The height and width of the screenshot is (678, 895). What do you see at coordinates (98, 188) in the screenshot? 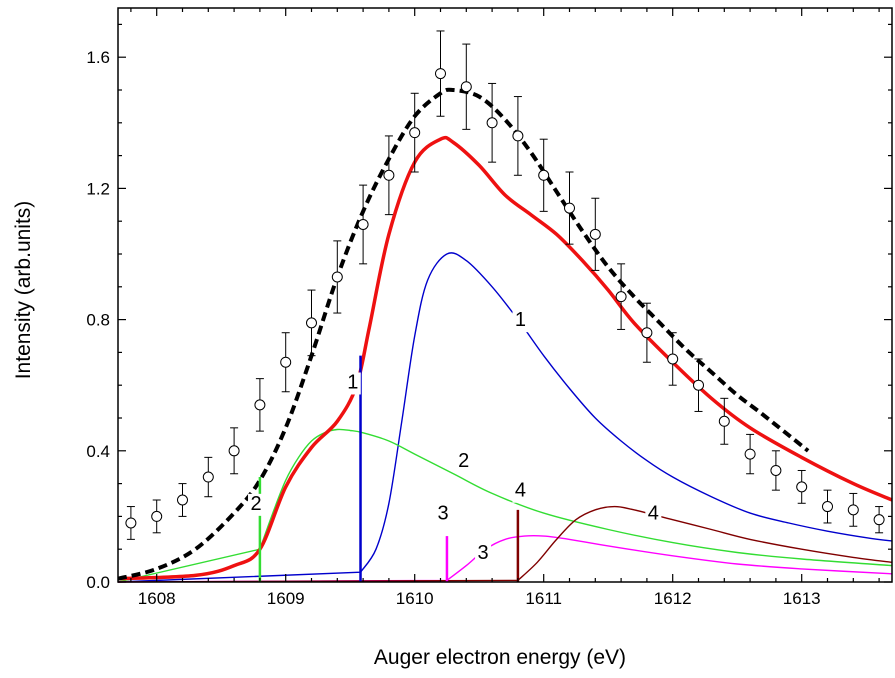
I see `y-tick-label: 1.2` at bounding box center [98, 188].